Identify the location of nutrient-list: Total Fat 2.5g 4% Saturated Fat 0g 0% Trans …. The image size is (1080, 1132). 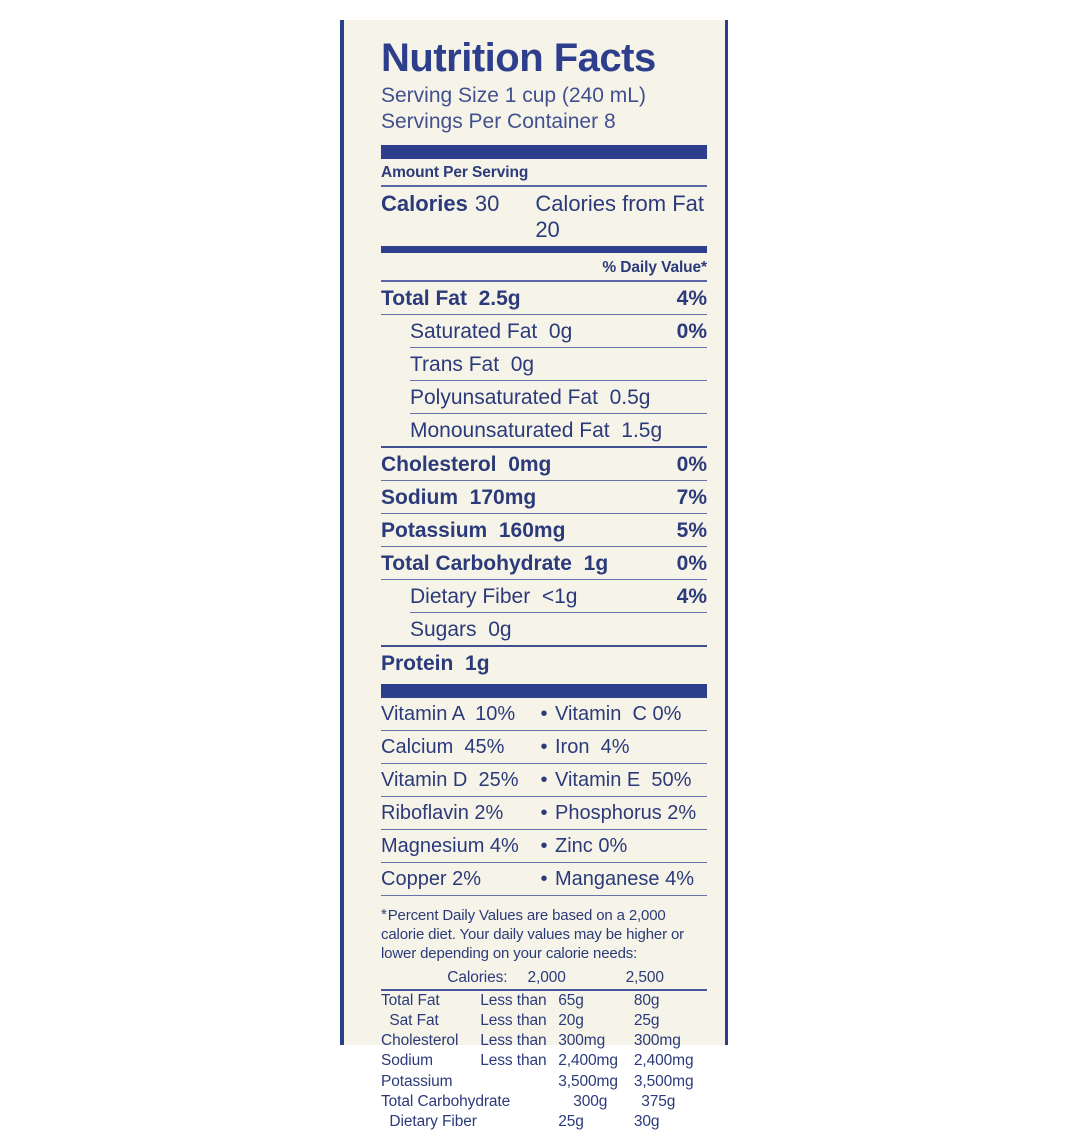
(544, 480).